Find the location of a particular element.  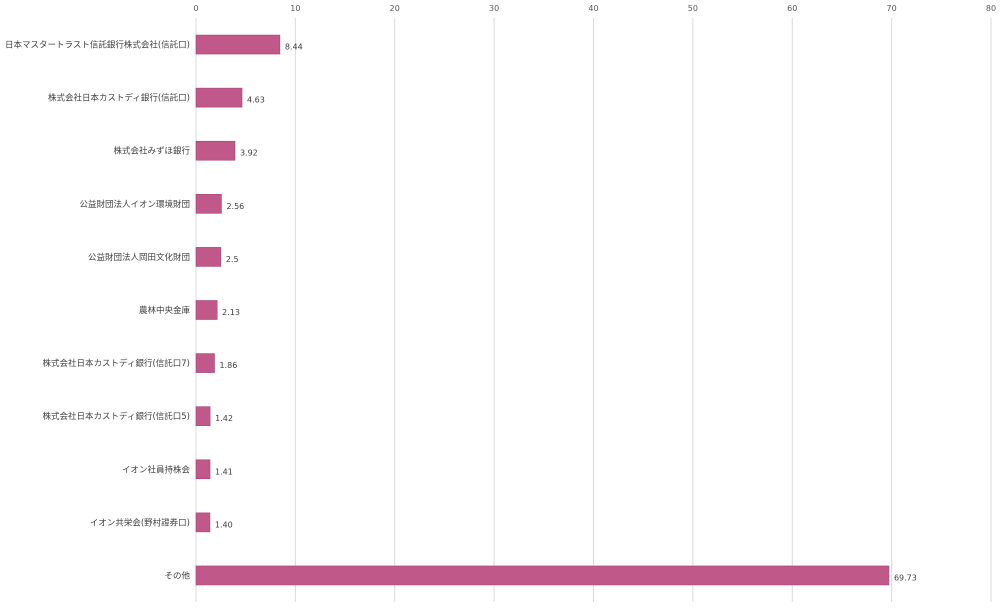

x-tick-label: 20 is located at coordinates (395, 8).